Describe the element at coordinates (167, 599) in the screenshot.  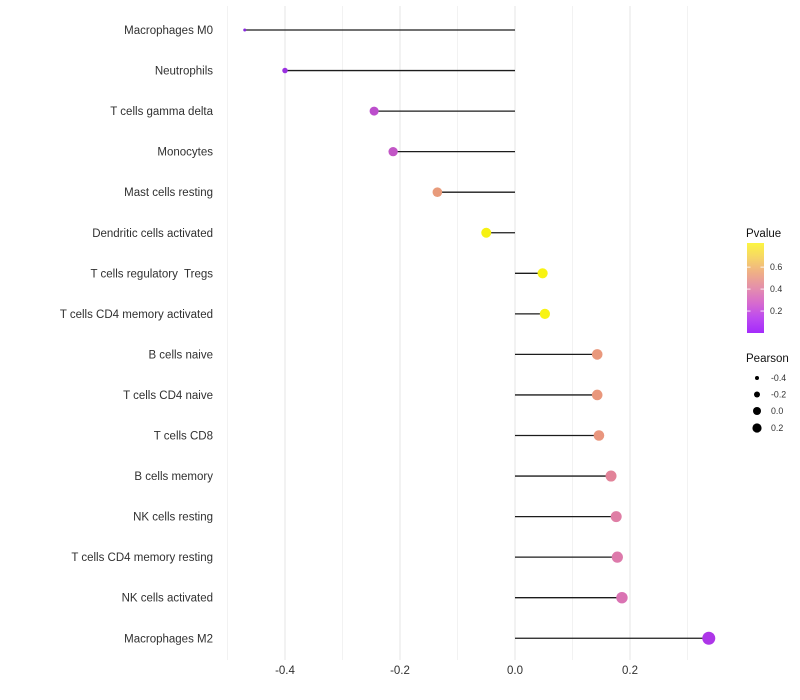
I see `y-axis-label: NK cells activated` at that location.